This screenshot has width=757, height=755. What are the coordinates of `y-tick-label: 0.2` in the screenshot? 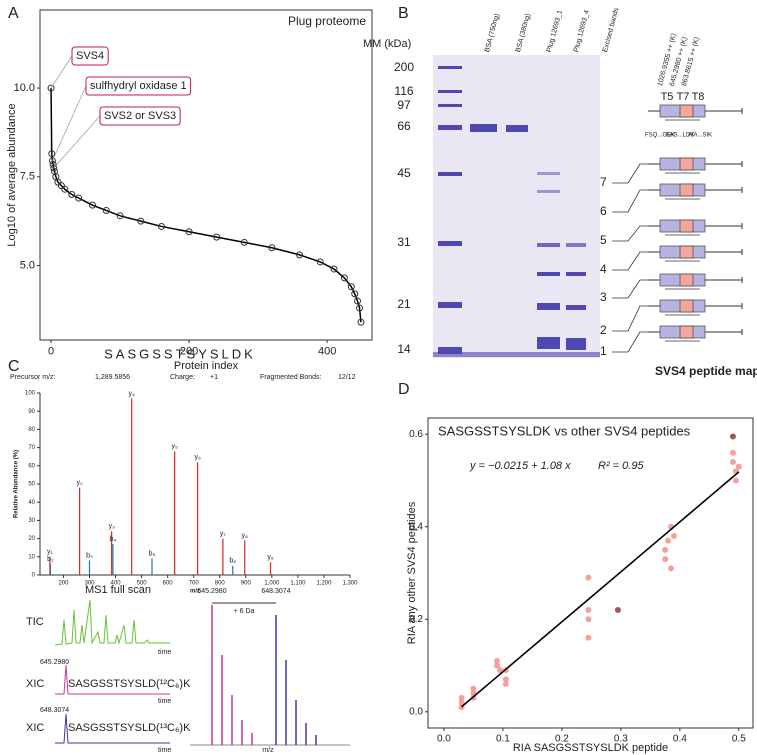 It's located at (416, 619).